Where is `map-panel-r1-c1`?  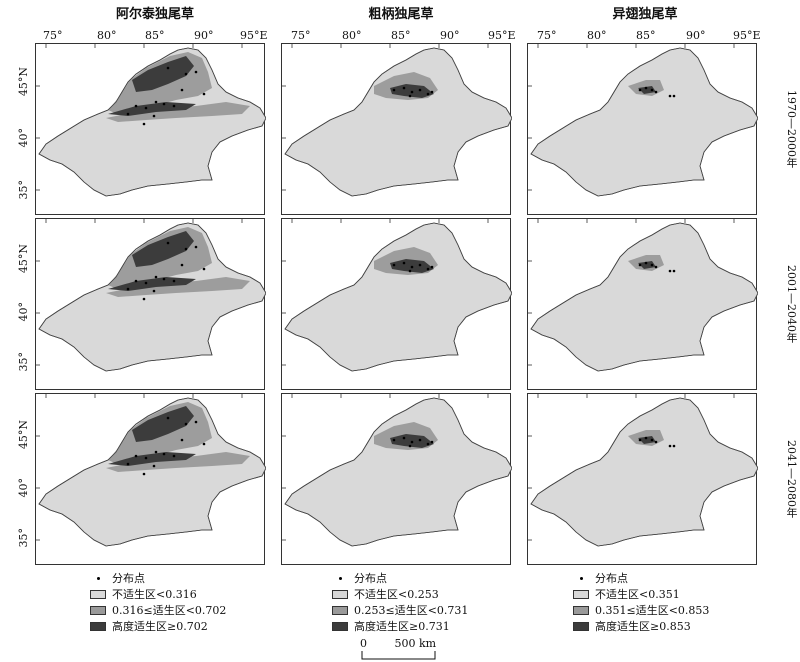
map-panel-r1-c1 is located at coordinates (150, 129).